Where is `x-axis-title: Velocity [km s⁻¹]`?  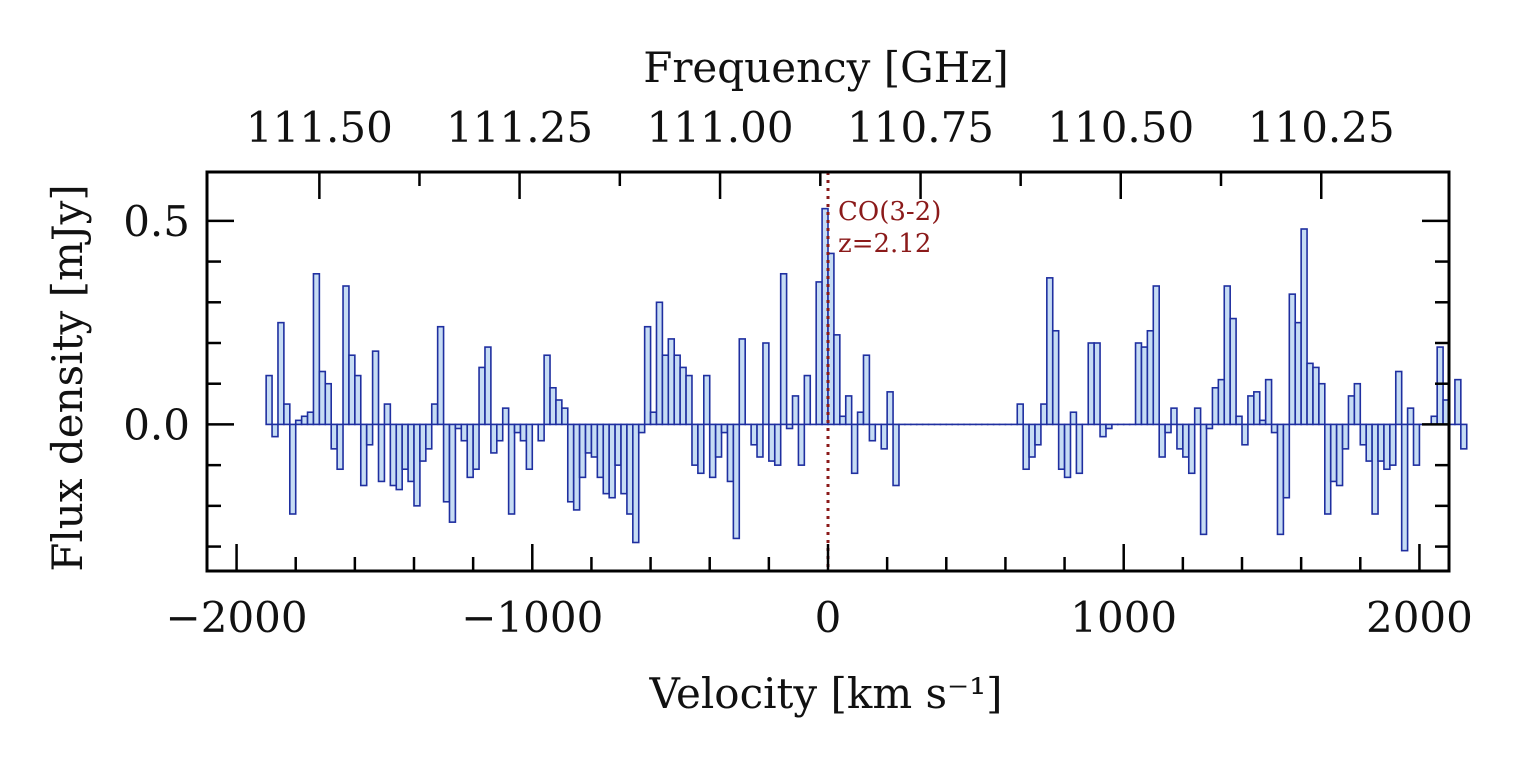 x-axis-title: Velocity [km s⁻¹] is located at coordinates (826, 693).